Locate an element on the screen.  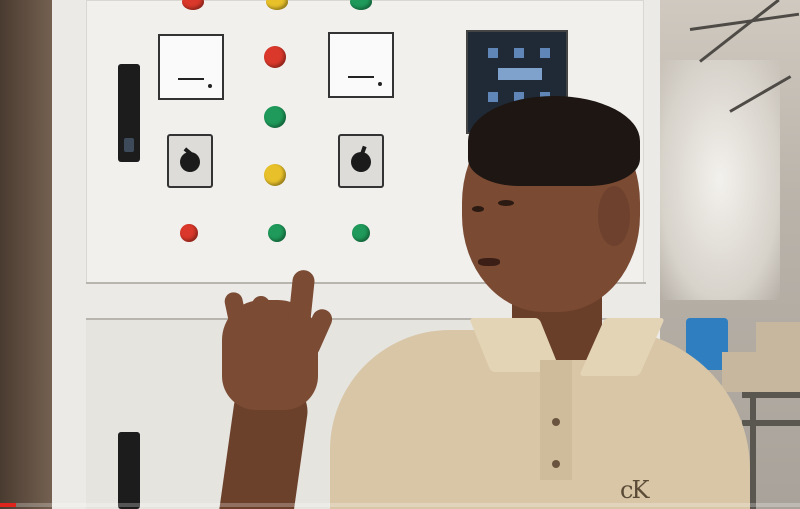
left-wall is located at coordinates (30, 254).